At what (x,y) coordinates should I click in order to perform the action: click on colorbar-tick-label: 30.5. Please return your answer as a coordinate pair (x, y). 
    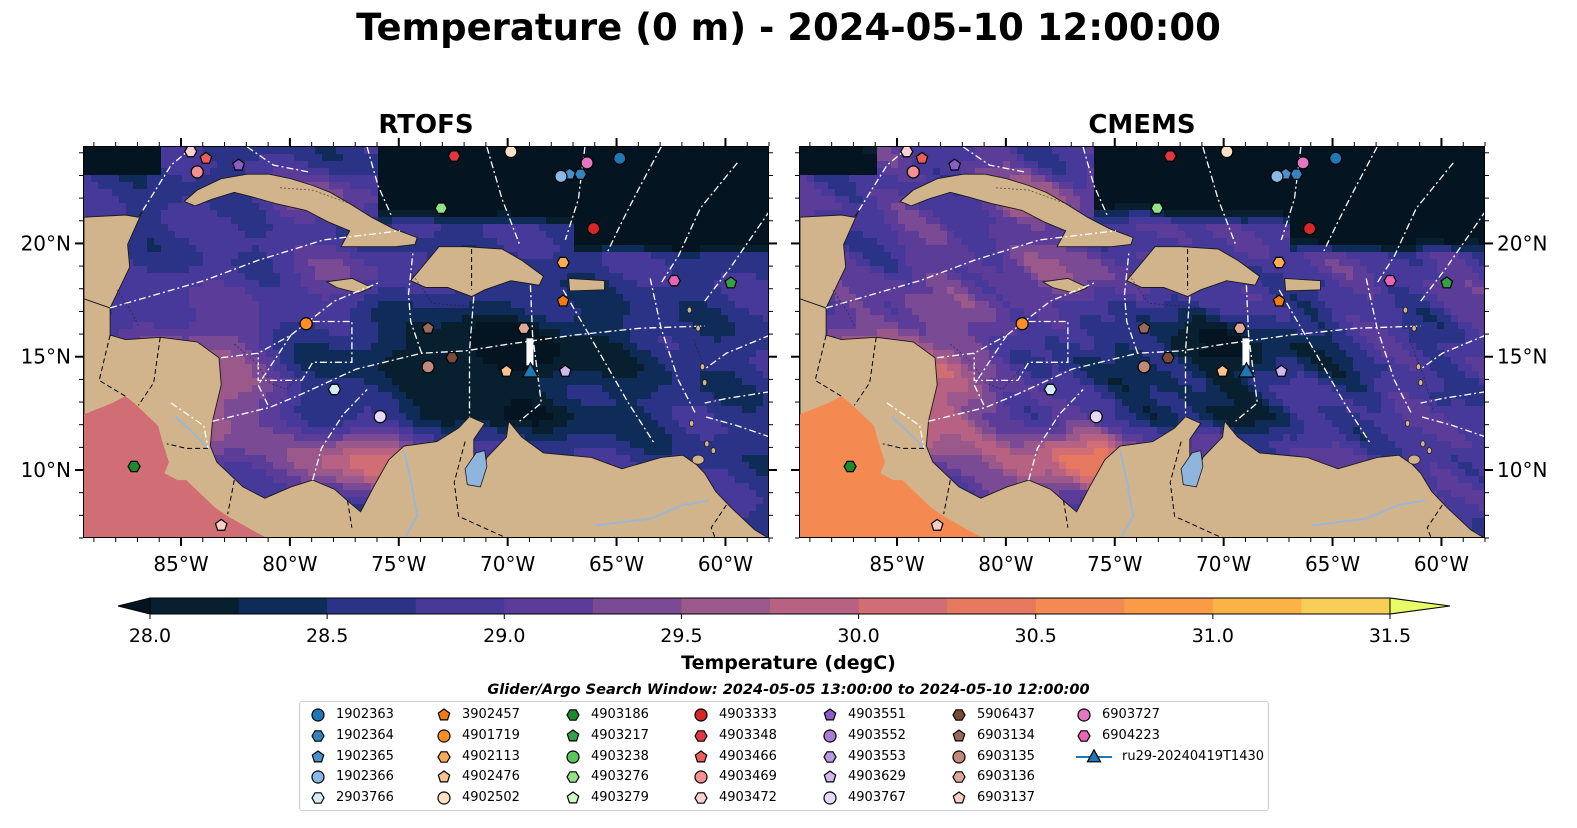
    Looking at the image, I should click on (1036, 636).